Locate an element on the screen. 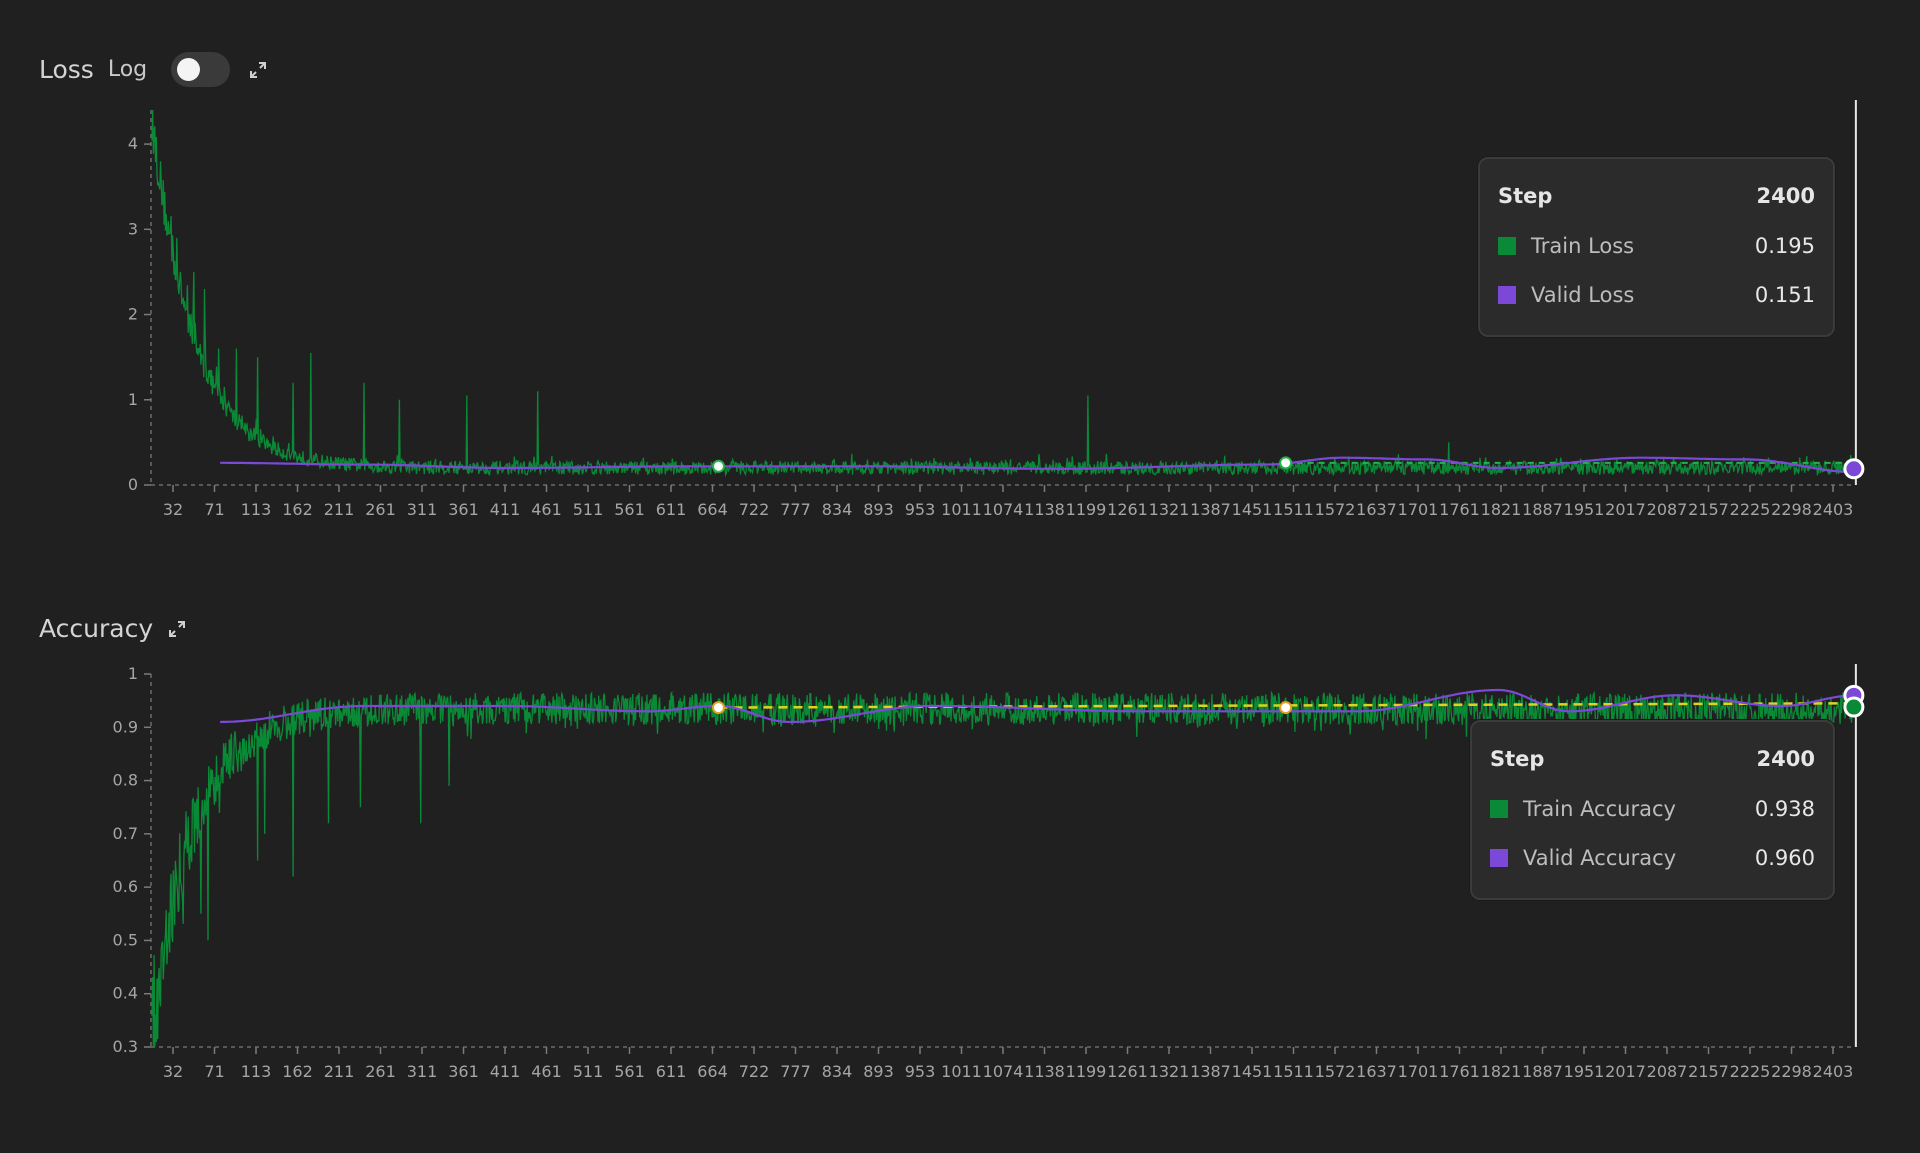 The width and height of the screenshot is (1920, 1153). x-tick-label: 211 is located at coordinates (339, 1071).